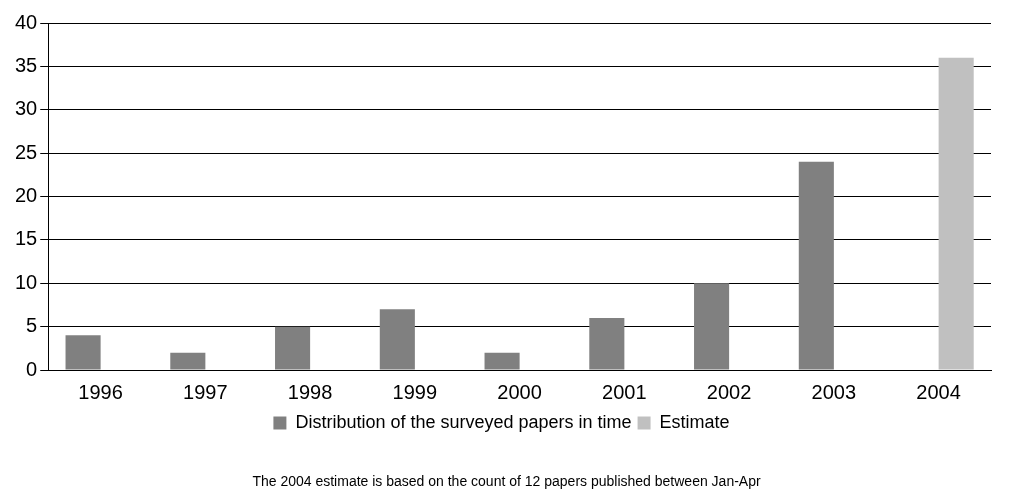 The width and height of the screenshot is (1013, 502). What do you see at coordinates (26, 281) in the screenshot?
I see `y-tick-label: 10` at bounding box center [26, 281].